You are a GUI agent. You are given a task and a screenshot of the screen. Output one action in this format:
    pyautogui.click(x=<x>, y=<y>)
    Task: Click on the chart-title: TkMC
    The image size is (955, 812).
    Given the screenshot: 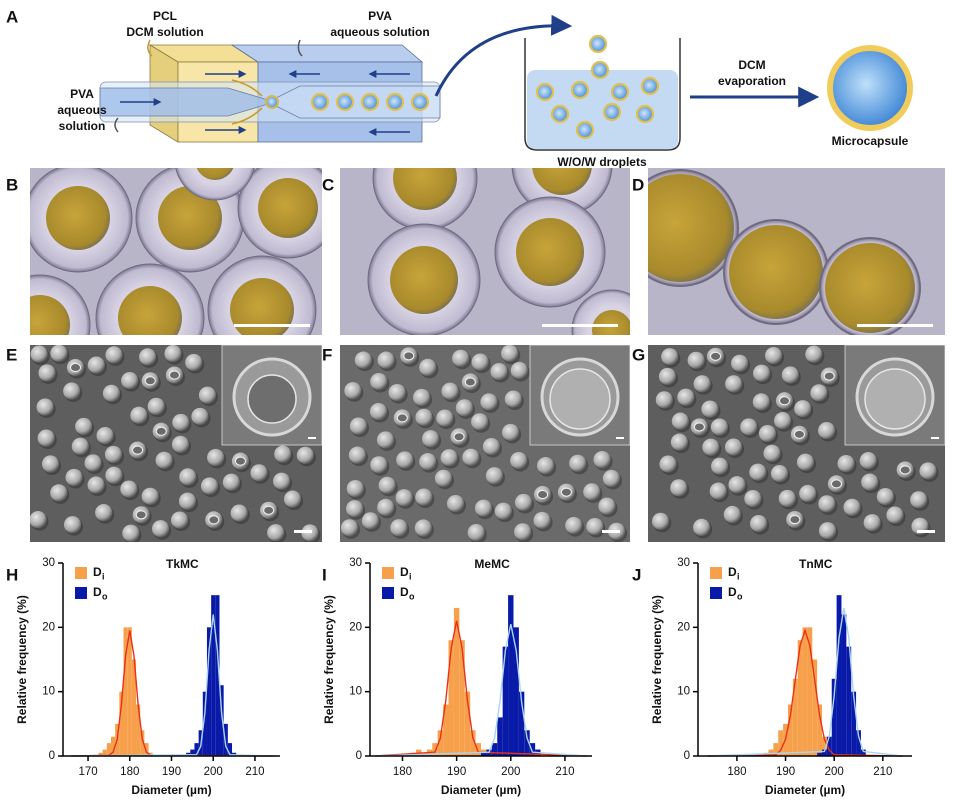 What is the action you would take?
    pyautogui.click(x=182, y=564)
    